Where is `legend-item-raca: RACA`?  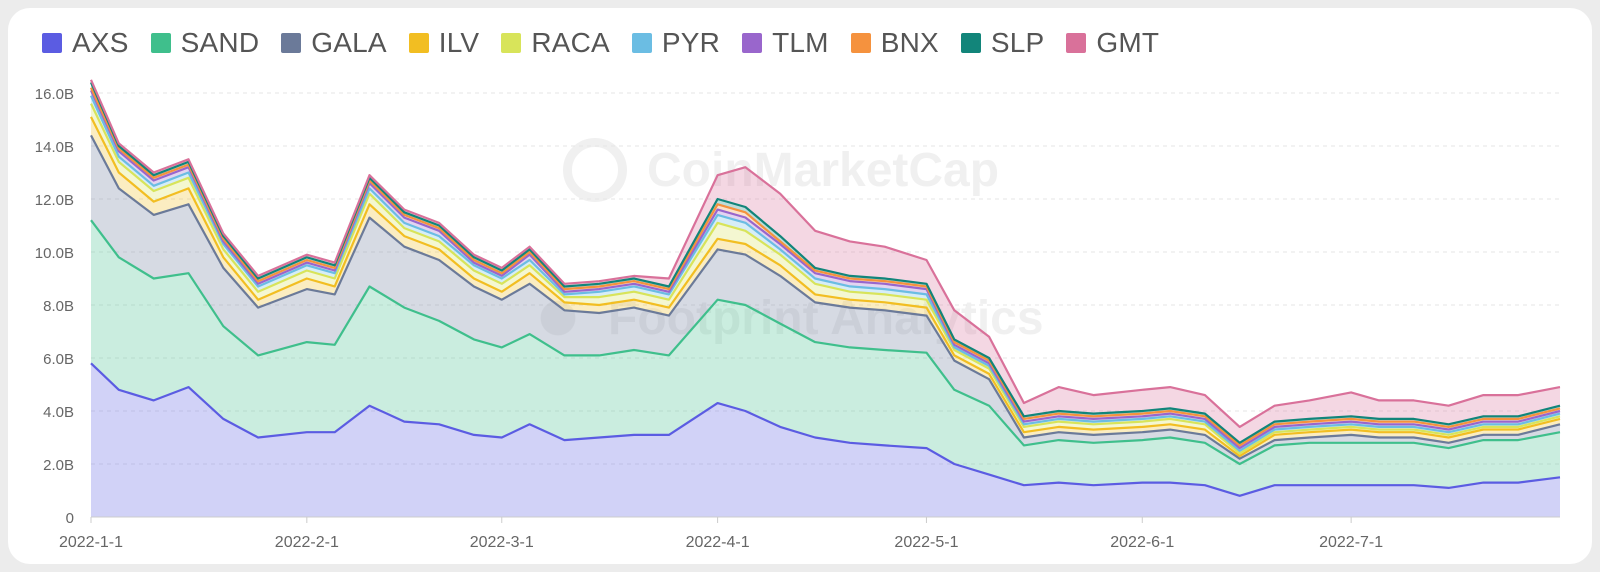
legend-item-raca: RACA is located at coordinates (555, 43).